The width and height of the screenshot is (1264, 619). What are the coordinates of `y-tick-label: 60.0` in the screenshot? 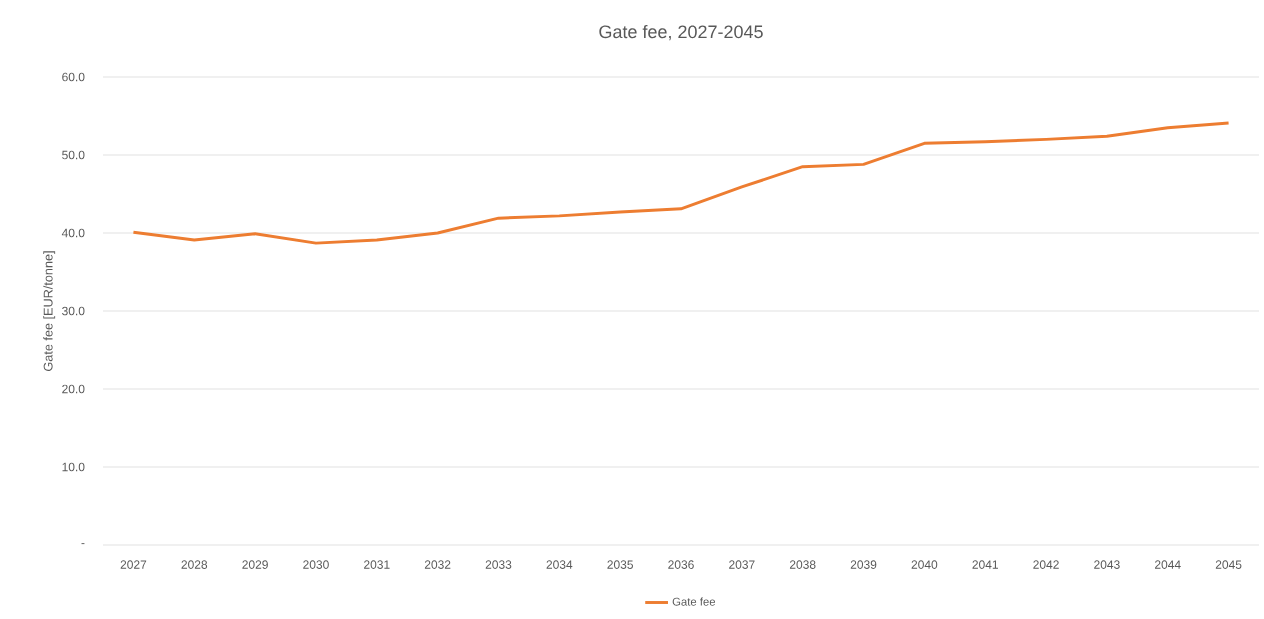 It's located at (73, 77).